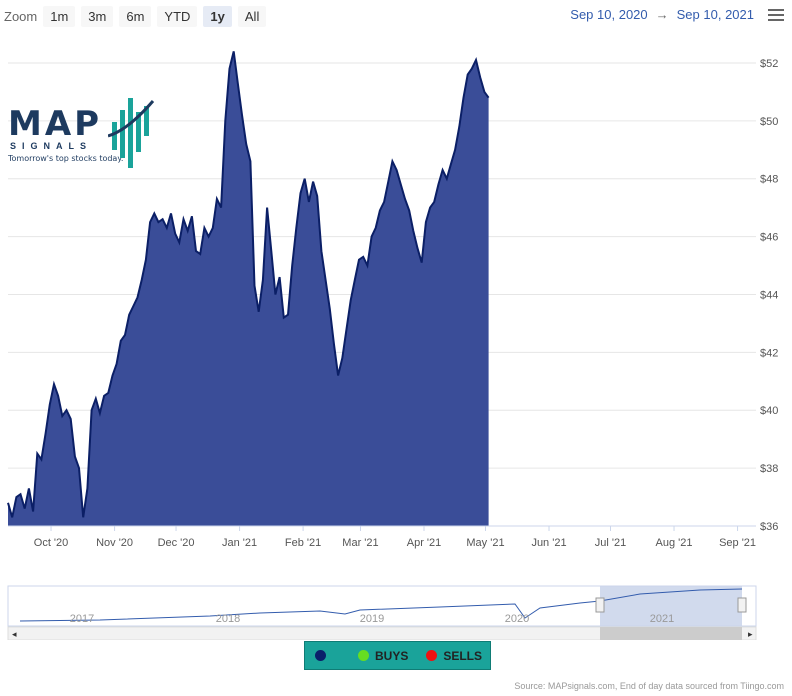 This screenshot has width=792, height=696. Describe the element at coordinates (382, 633) in the screenshot. I see `navigator-scrollbar` at that location.